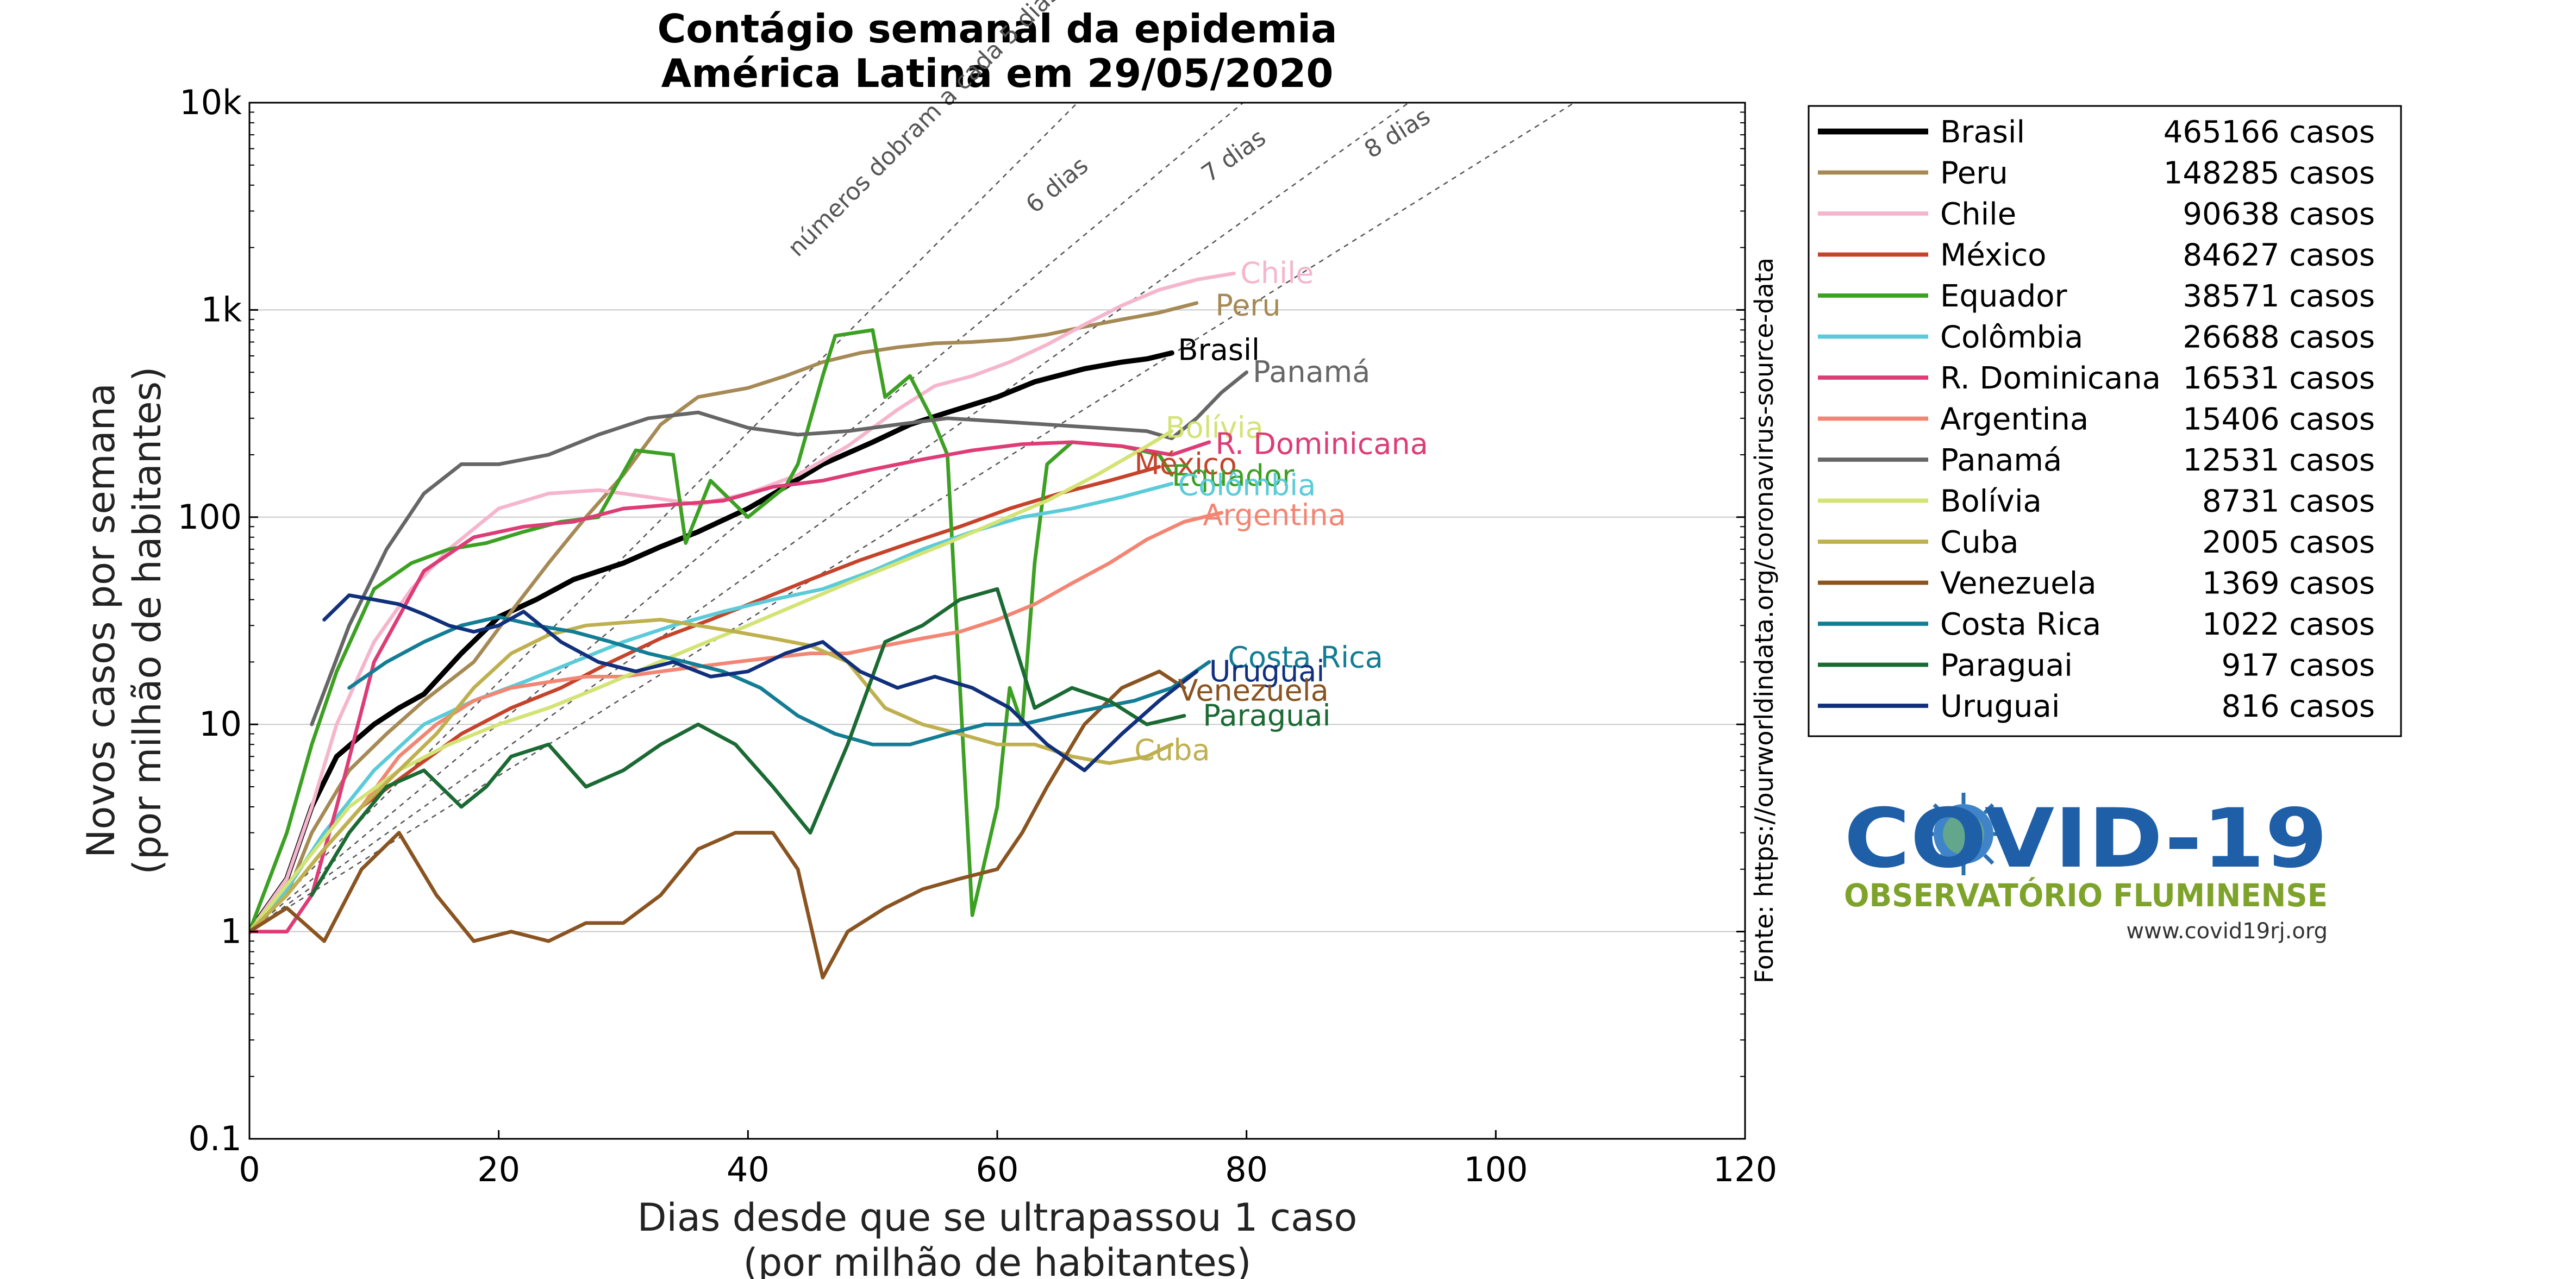 The width and height of the screenshot is (2576, 1279). I want to click on series-end-label: Paraguai, so click(1266, 715).